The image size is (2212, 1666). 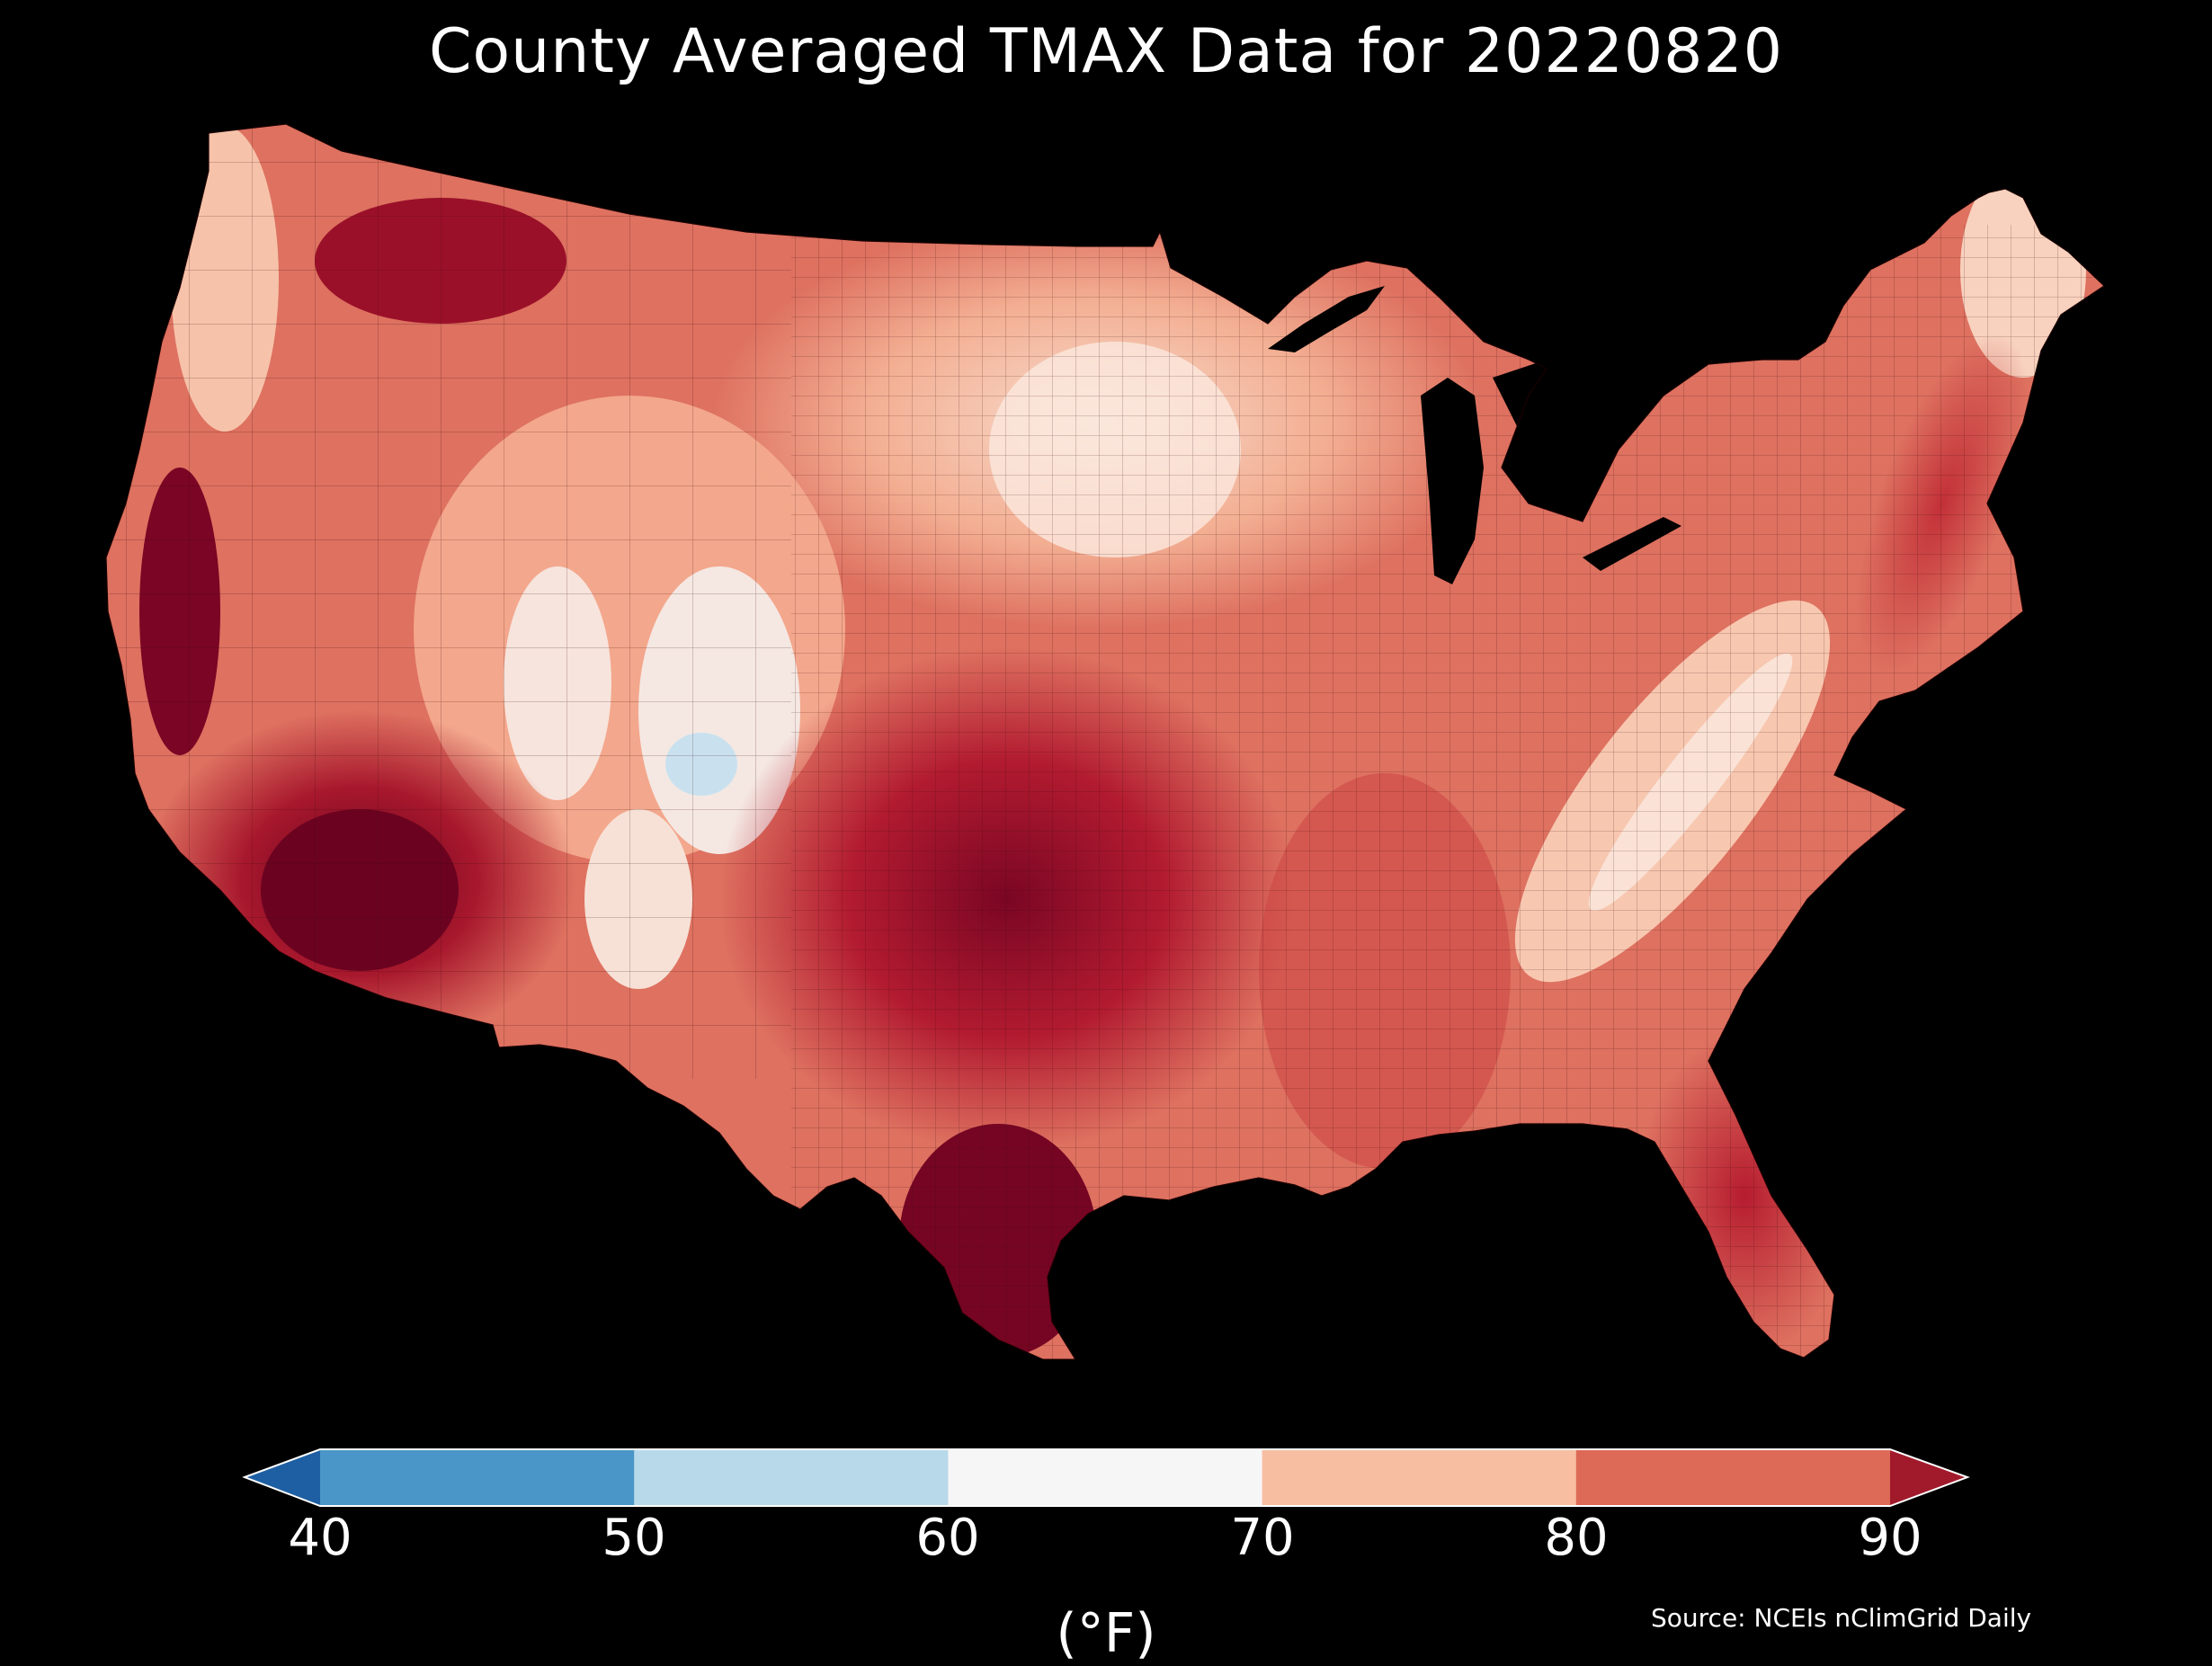 What do you see at coordinates (1452, 481) in the screenshot?
I see `lake-michigan` at bounding box center [1452, 481].